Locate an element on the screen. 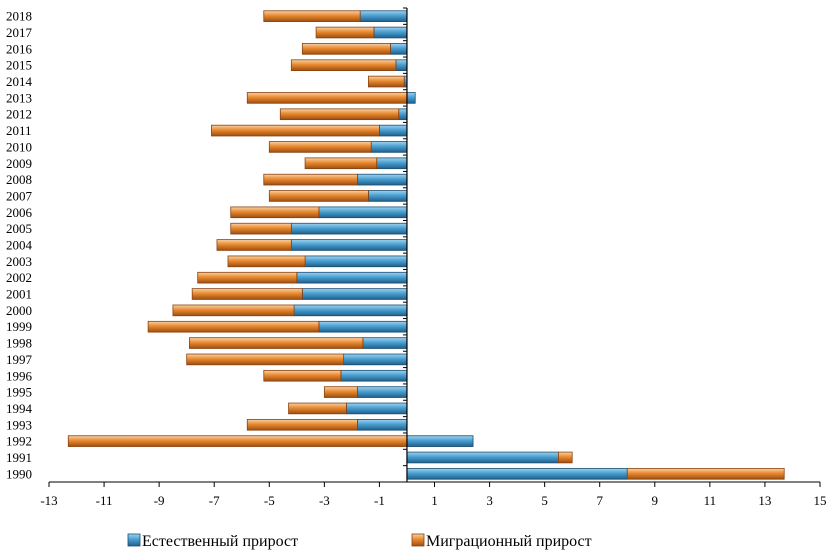 Image resolution: width=831 pixels, height=558 pixels. category-label-1992: 1992 is located at coordinates (19, 441).